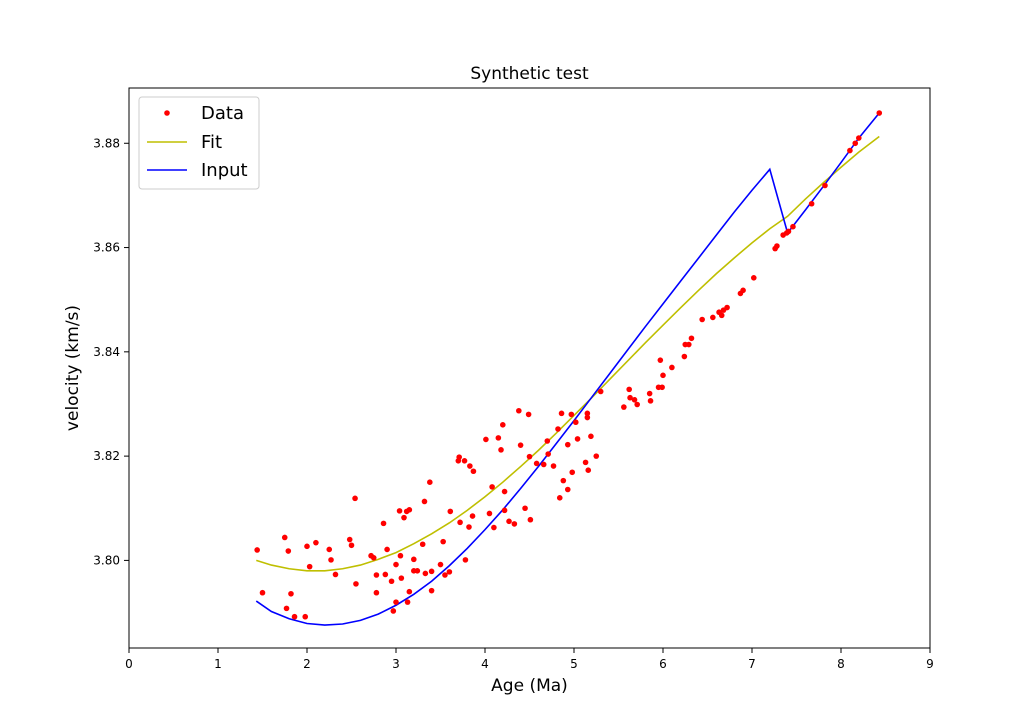  Describe the element at coordinates (129, 664) in the screenshot. I see `x-tick-label: 0` at that location.